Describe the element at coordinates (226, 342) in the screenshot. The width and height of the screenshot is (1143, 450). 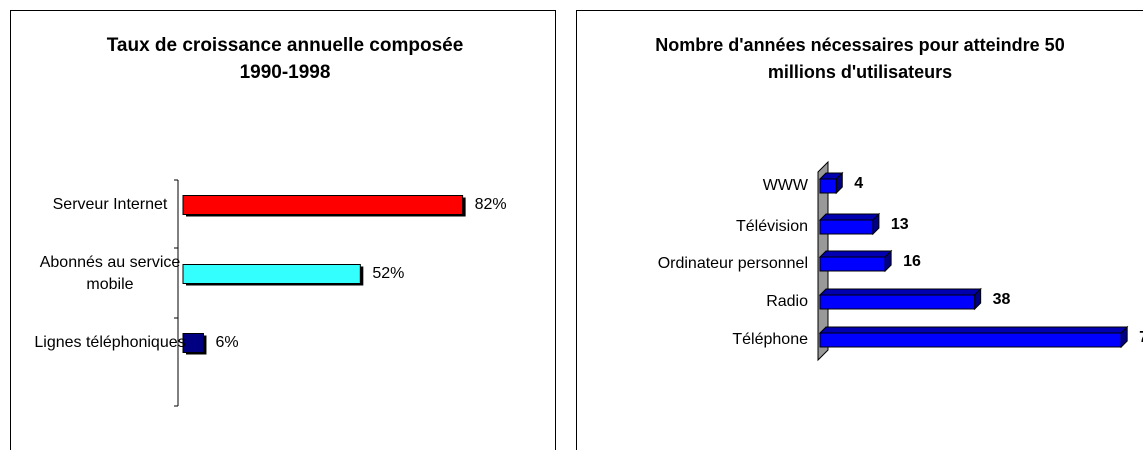
I see `value-label: 6%` at that location.